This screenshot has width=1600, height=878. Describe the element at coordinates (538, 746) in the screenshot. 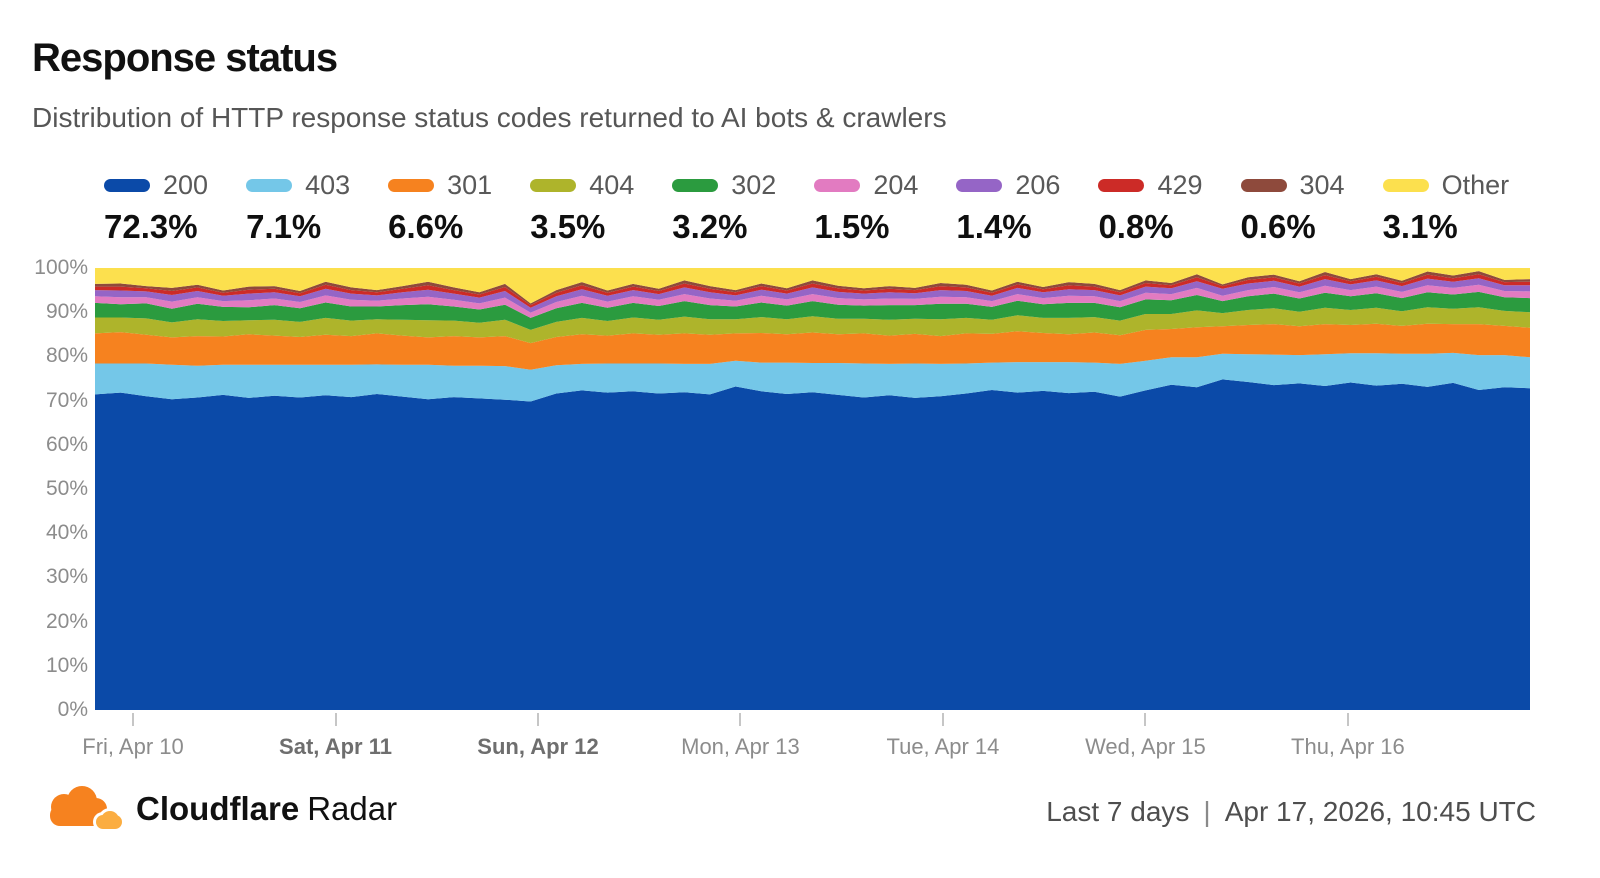

I see `x-axis-tick-label: Sun, Apr 12` at that location.